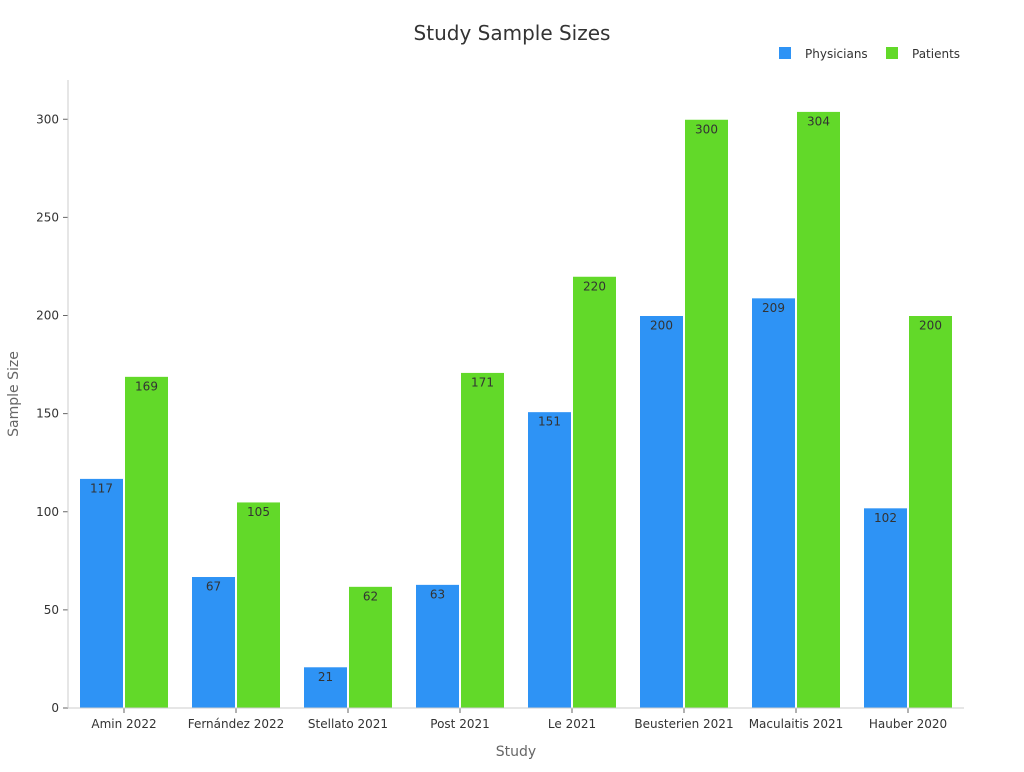 This screenshot has width=1024, height=772. I want to click on x-tick-label: Fernández 2022, so click(236, 724).